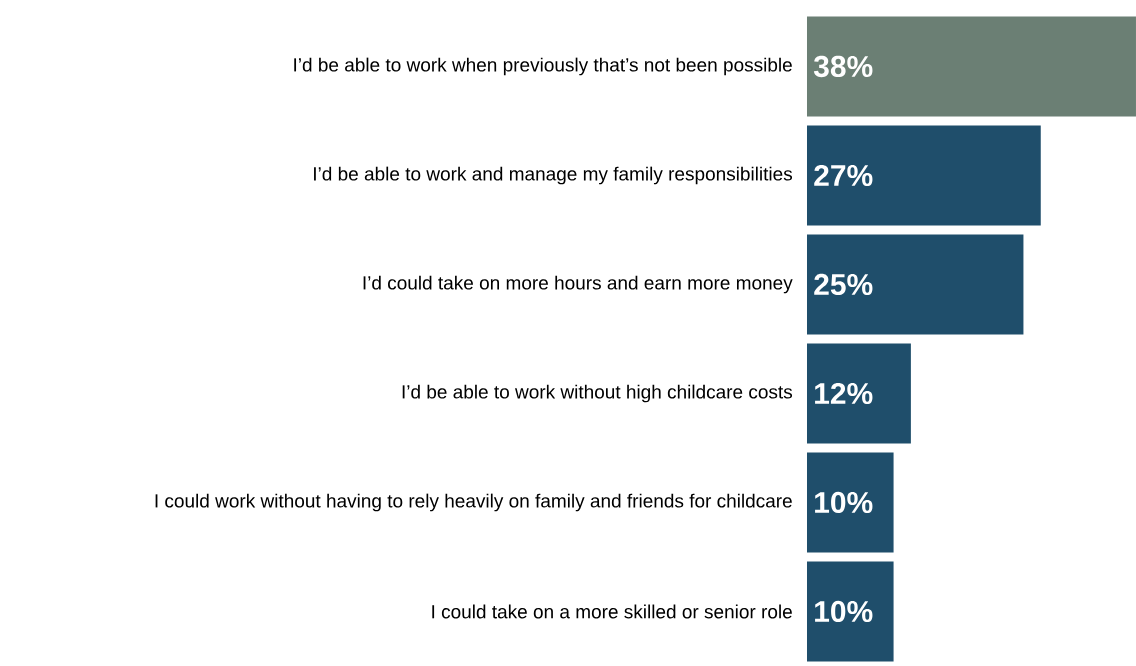 The height and width of the screenshot is (666, 1136). What do you see at coordinates (578, 284) in the screenshot?
I see `y-tick-label: I’d could take on more hours and earn more money` at bounding box center [578, 284].